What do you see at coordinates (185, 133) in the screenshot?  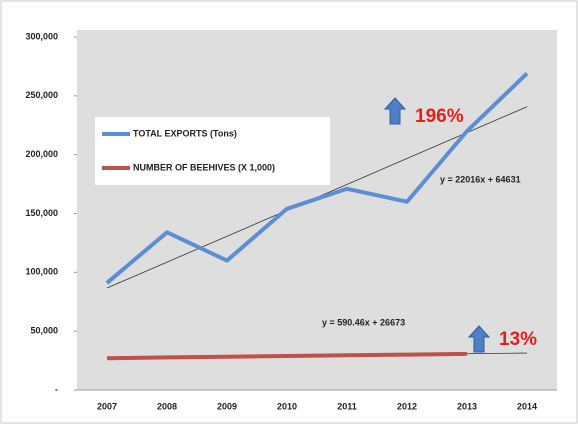 I see `legend-label: TOTAL EXPORTS (Tons)` at bounding box center [185, 133].